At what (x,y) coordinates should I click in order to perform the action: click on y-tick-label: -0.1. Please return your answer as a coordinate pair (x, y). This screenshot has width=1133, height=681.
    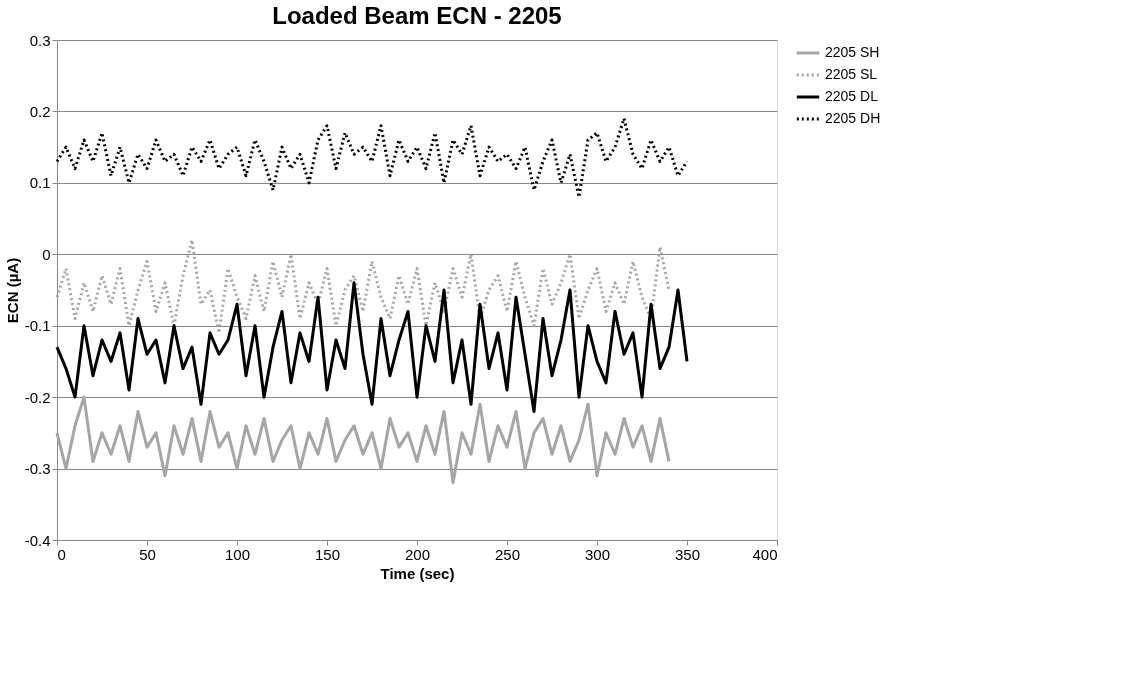
    Looking at the image, I should click on (37, 326).